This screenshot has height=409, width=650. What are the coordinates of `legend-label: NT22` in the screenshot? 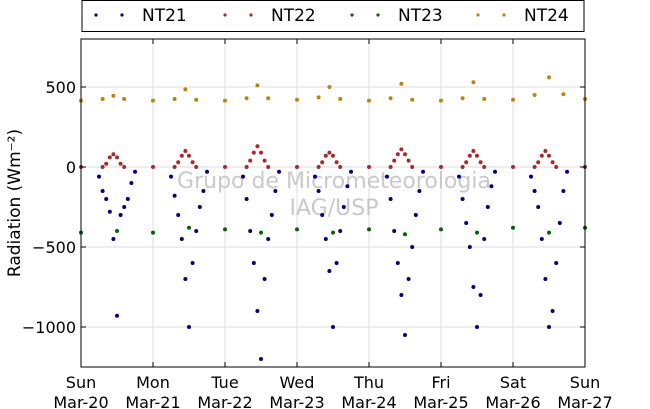 It's located at (293, 16).